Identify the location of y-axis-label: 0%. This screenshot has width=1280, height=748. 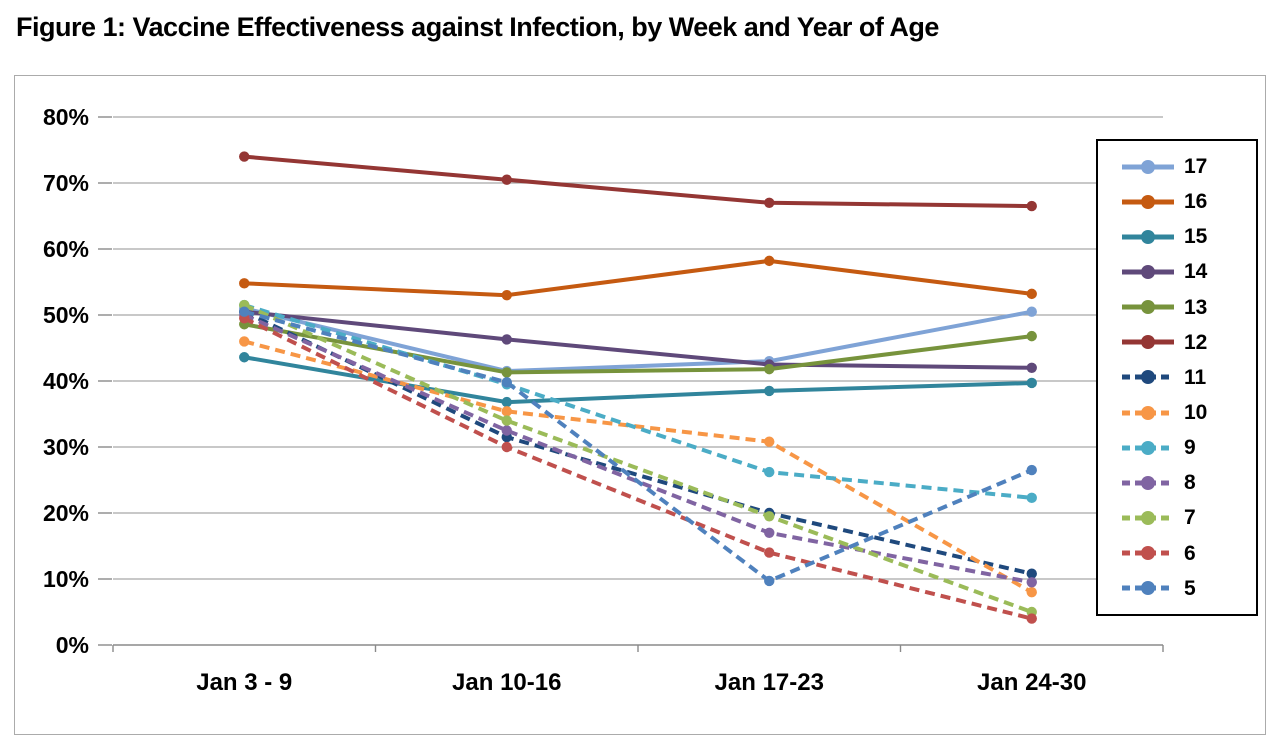
(72, 645).